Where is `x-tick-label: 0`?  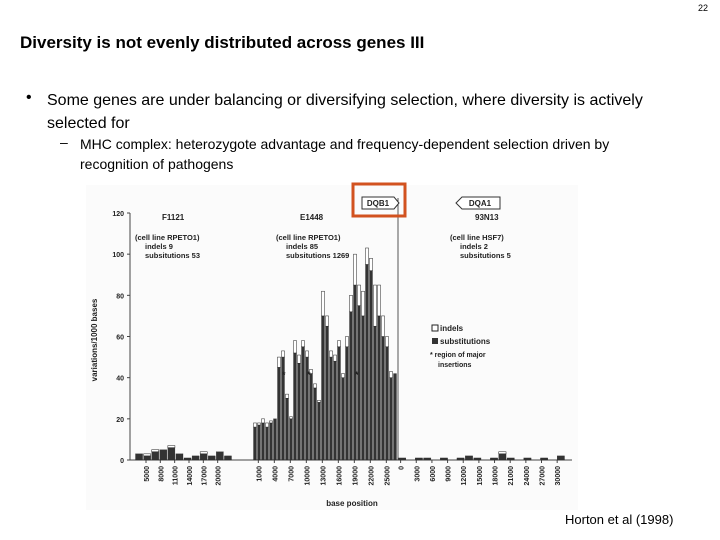 x-tick-label: 0 is located at coordinates (402, 468).